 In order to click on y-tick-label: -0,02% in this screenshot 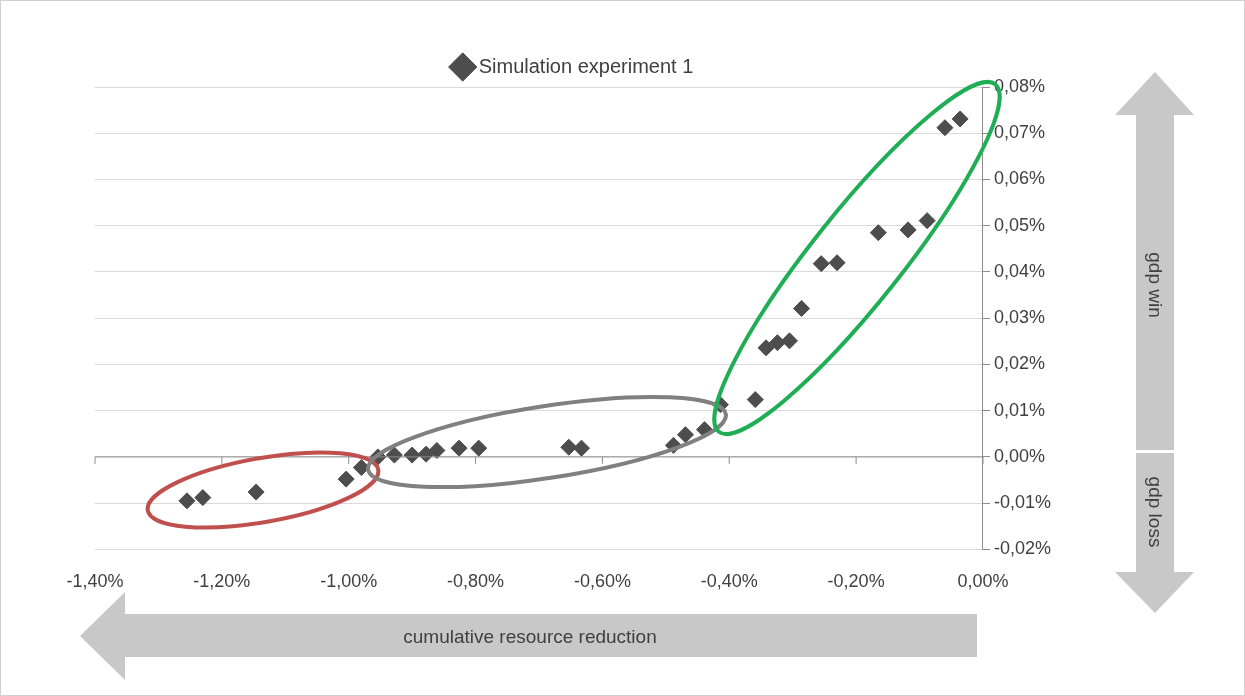, I will do `click(1022, 548)`.